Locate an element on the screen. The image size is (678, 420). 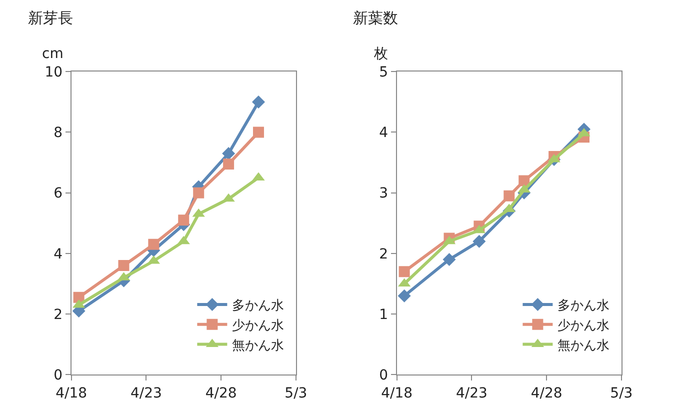
chart-title: 新芽長 is located at coordinates (50, 18).